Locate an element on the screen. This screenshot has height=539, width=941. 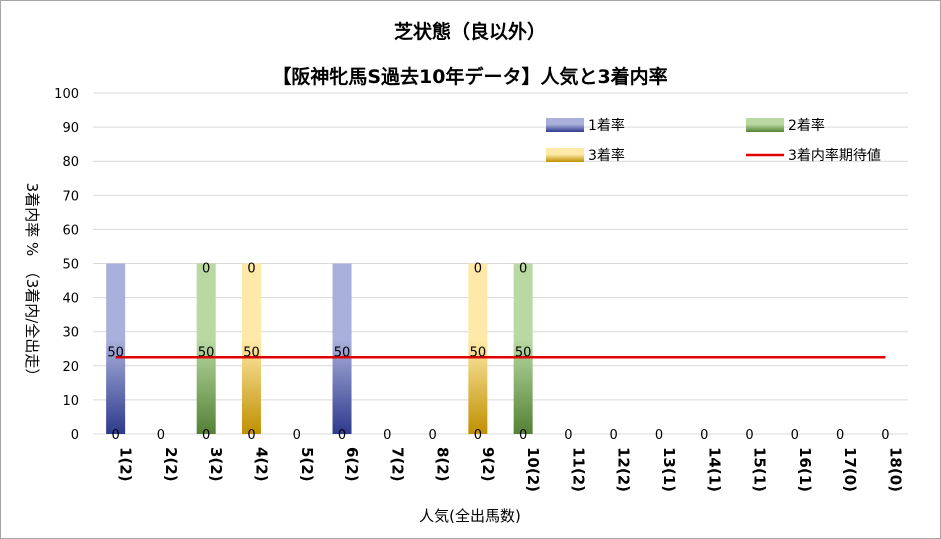
x-tick-label: 4(2) is located at coordinates (261, 464).